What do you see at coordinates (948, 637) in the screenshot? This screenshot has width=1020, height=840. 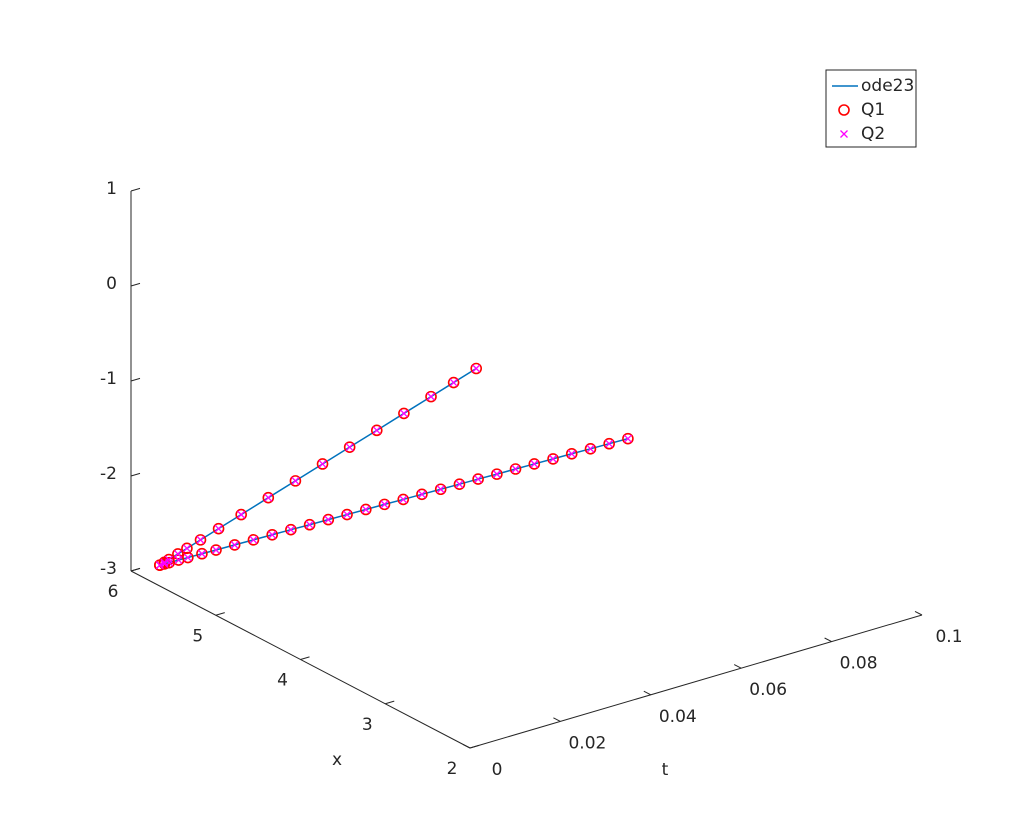 I see `t-tick-label: 0.1` at bounding box center [948, 637].